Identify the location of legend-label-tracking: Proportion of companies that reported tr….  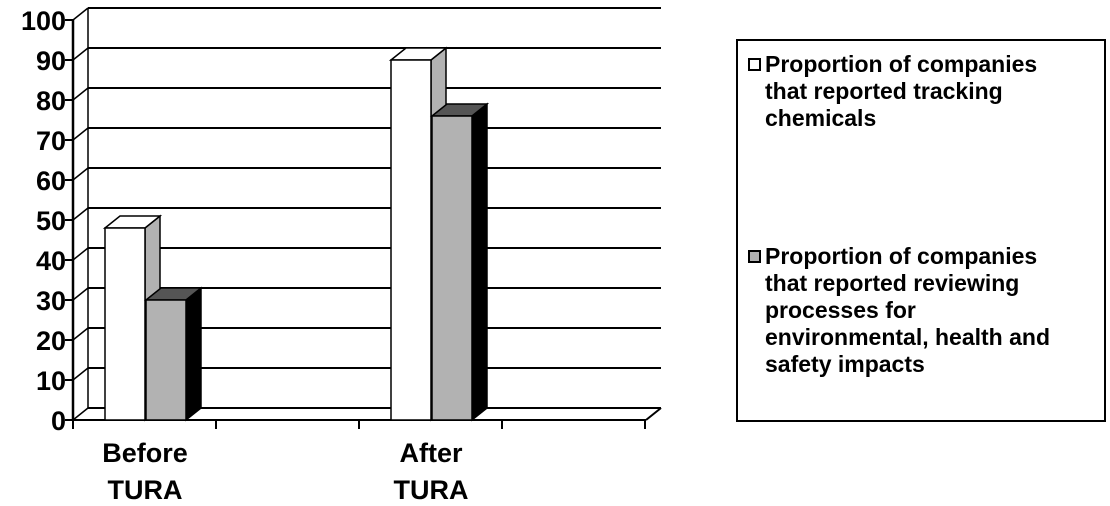
(901, 91).